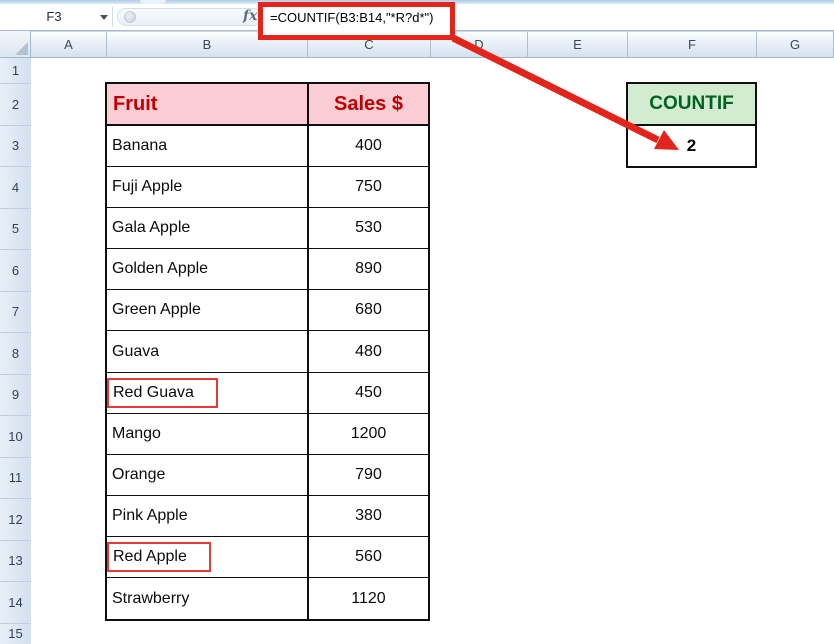  What do you see at coordinates (267, 434) in the screenshot?
I see `table-row: Mango 1200` at bounding box center [267, 434].